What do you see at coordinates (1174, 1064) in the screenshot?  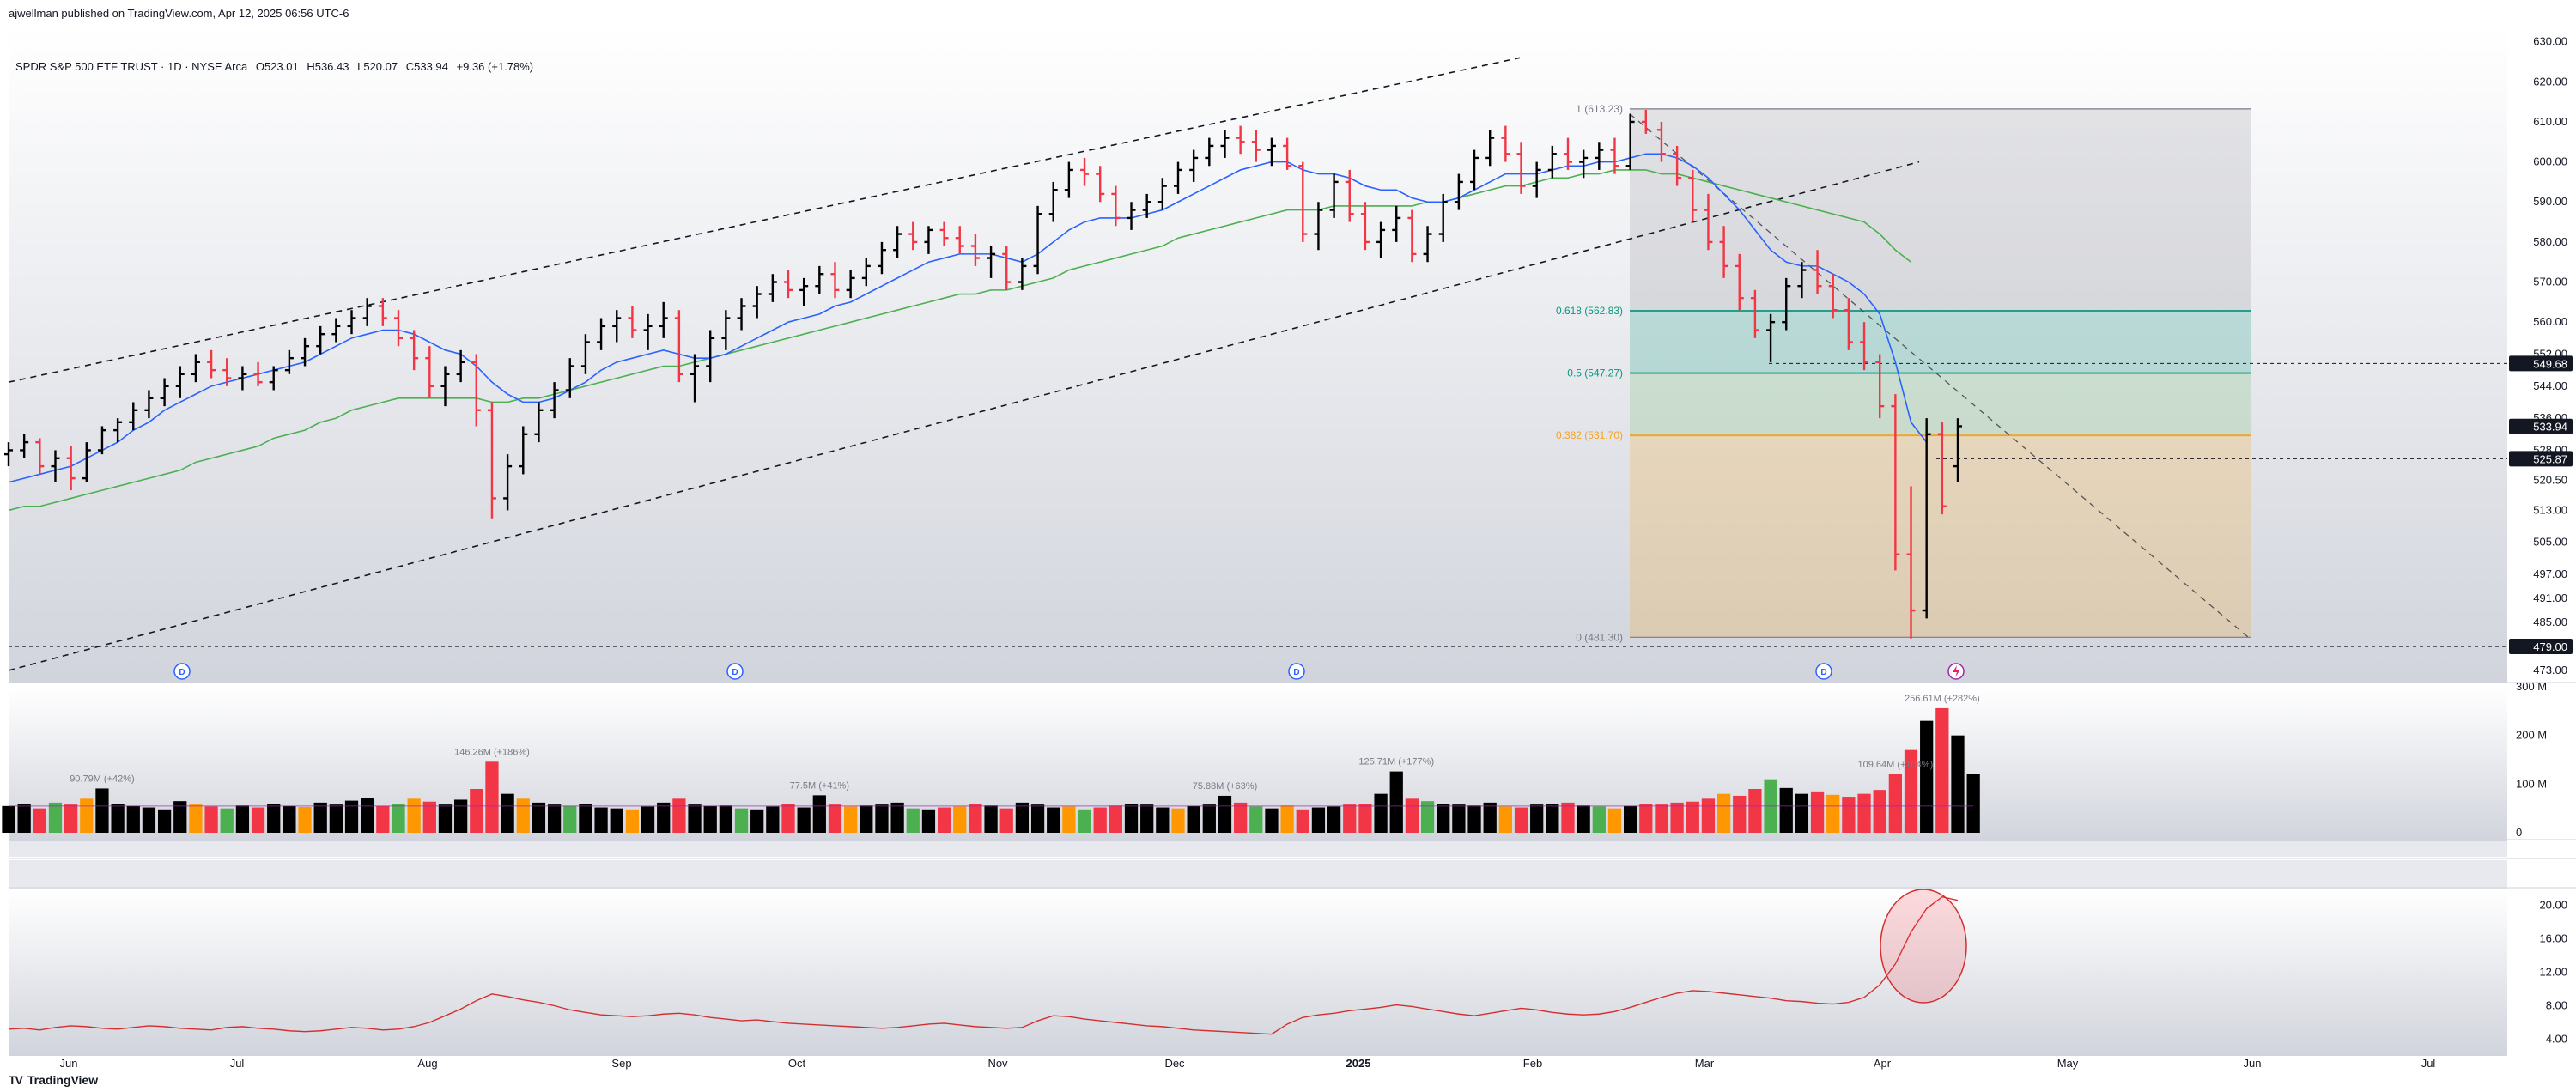 I see `time-tick-label: Dec` at bounding box center [1174, 1064].